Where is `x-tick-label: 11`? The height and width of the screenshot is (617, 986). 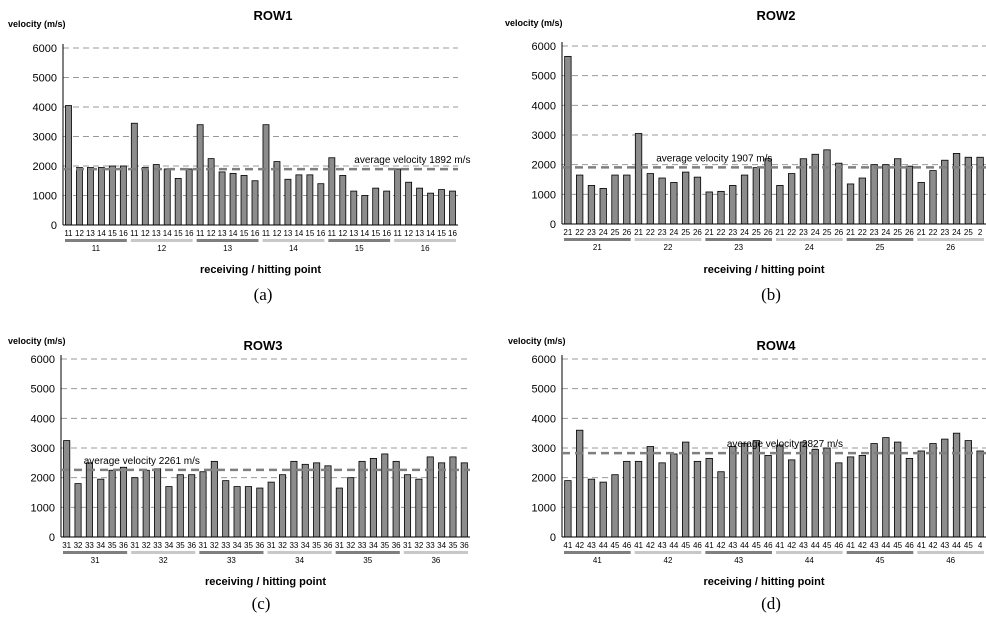 x-tick-label: 11 is located at coordinates (266, 233).